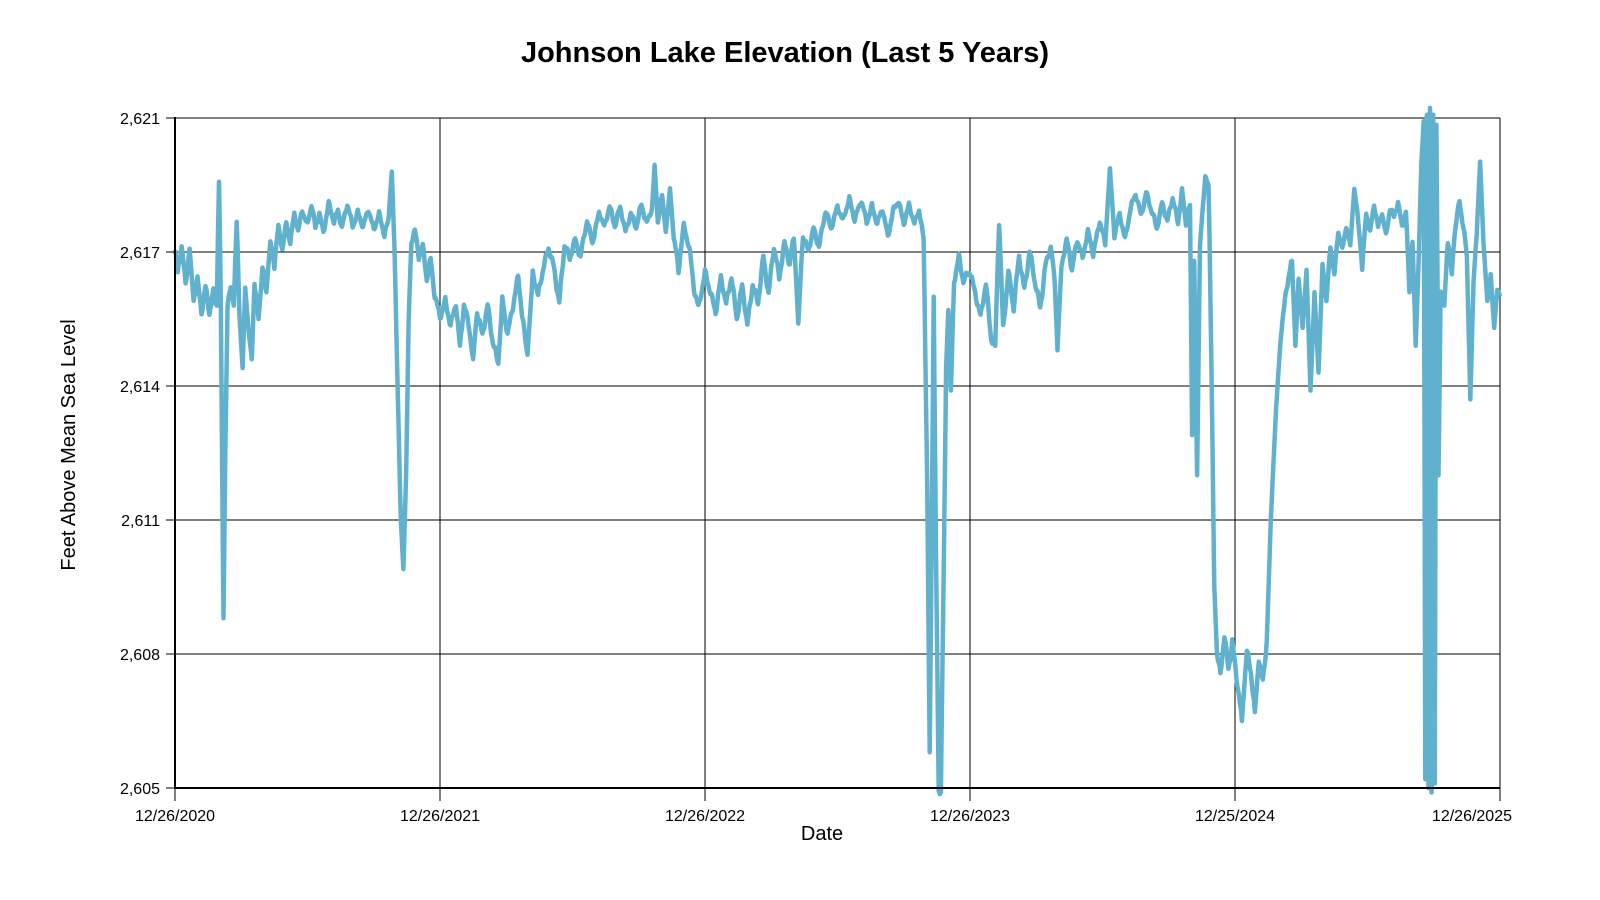  What do you see at coordinates (69, 444) in the screenshot?
I see `y-axis-title: Feet Above Mean Sea Level` at bounding box center [69, 444].